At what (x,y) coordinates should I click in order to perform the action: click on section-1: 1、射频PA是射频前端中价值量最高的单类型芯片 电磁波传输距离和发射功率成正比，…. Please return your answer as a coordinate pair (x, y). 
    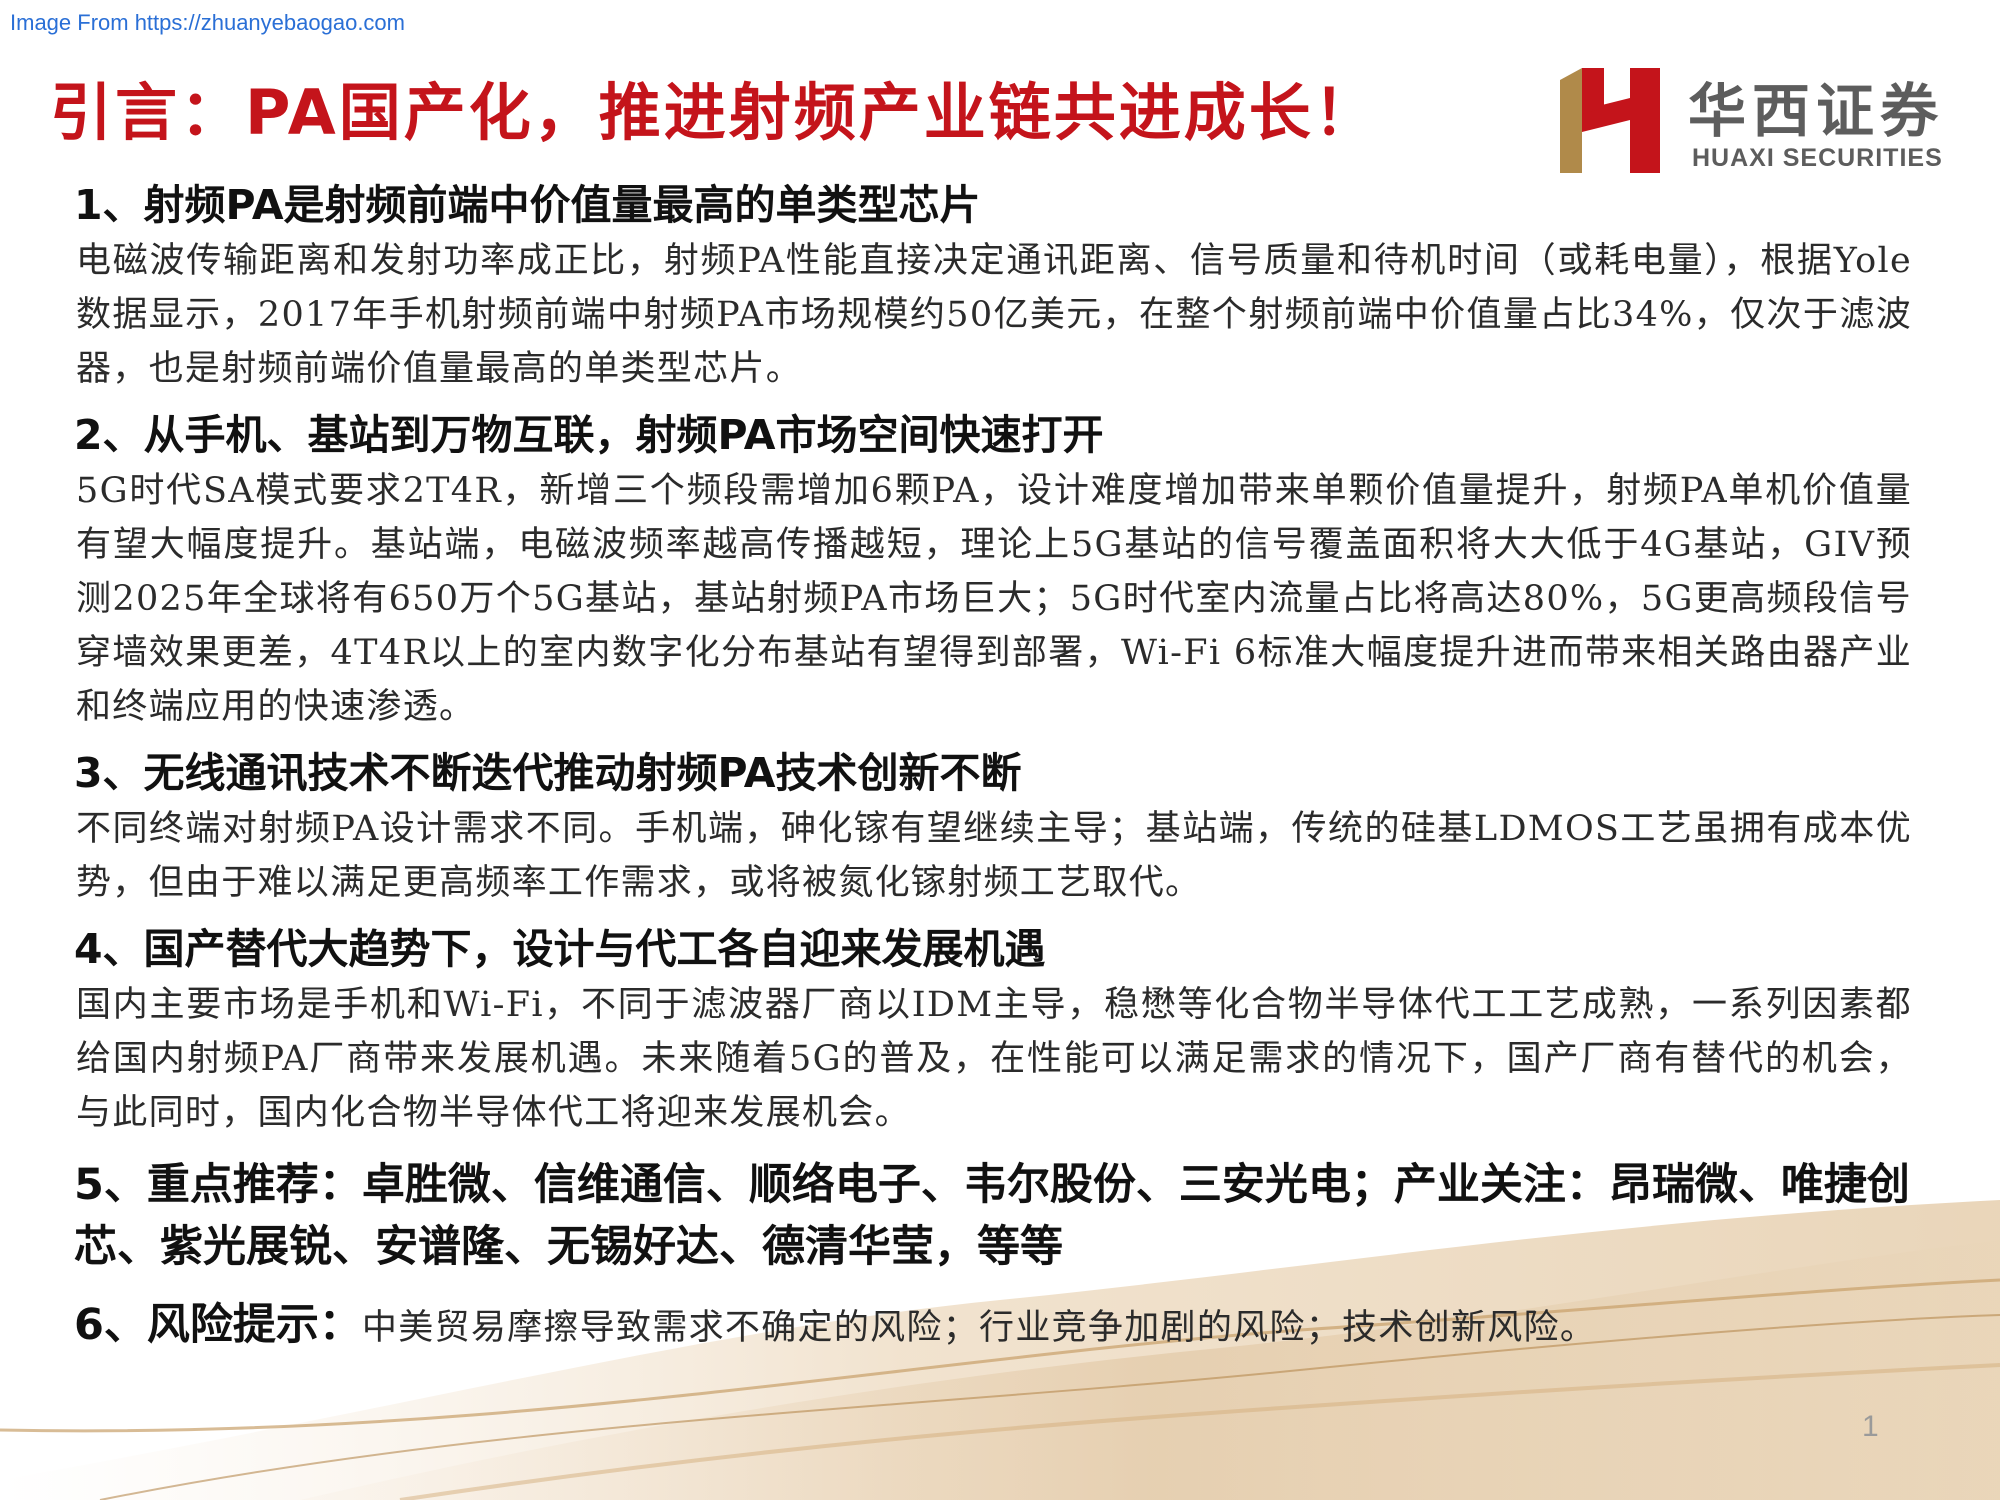
    Looking at the image, I should click on (994, 286).